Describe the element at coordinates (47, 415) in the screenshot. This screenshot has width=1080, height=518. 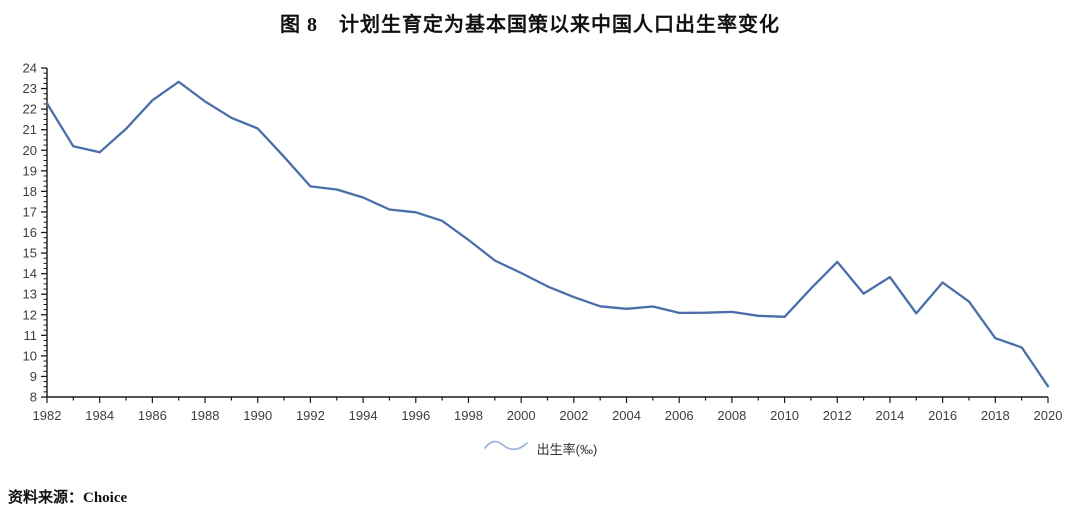
I see `x-tick-label: 1982` at that location.